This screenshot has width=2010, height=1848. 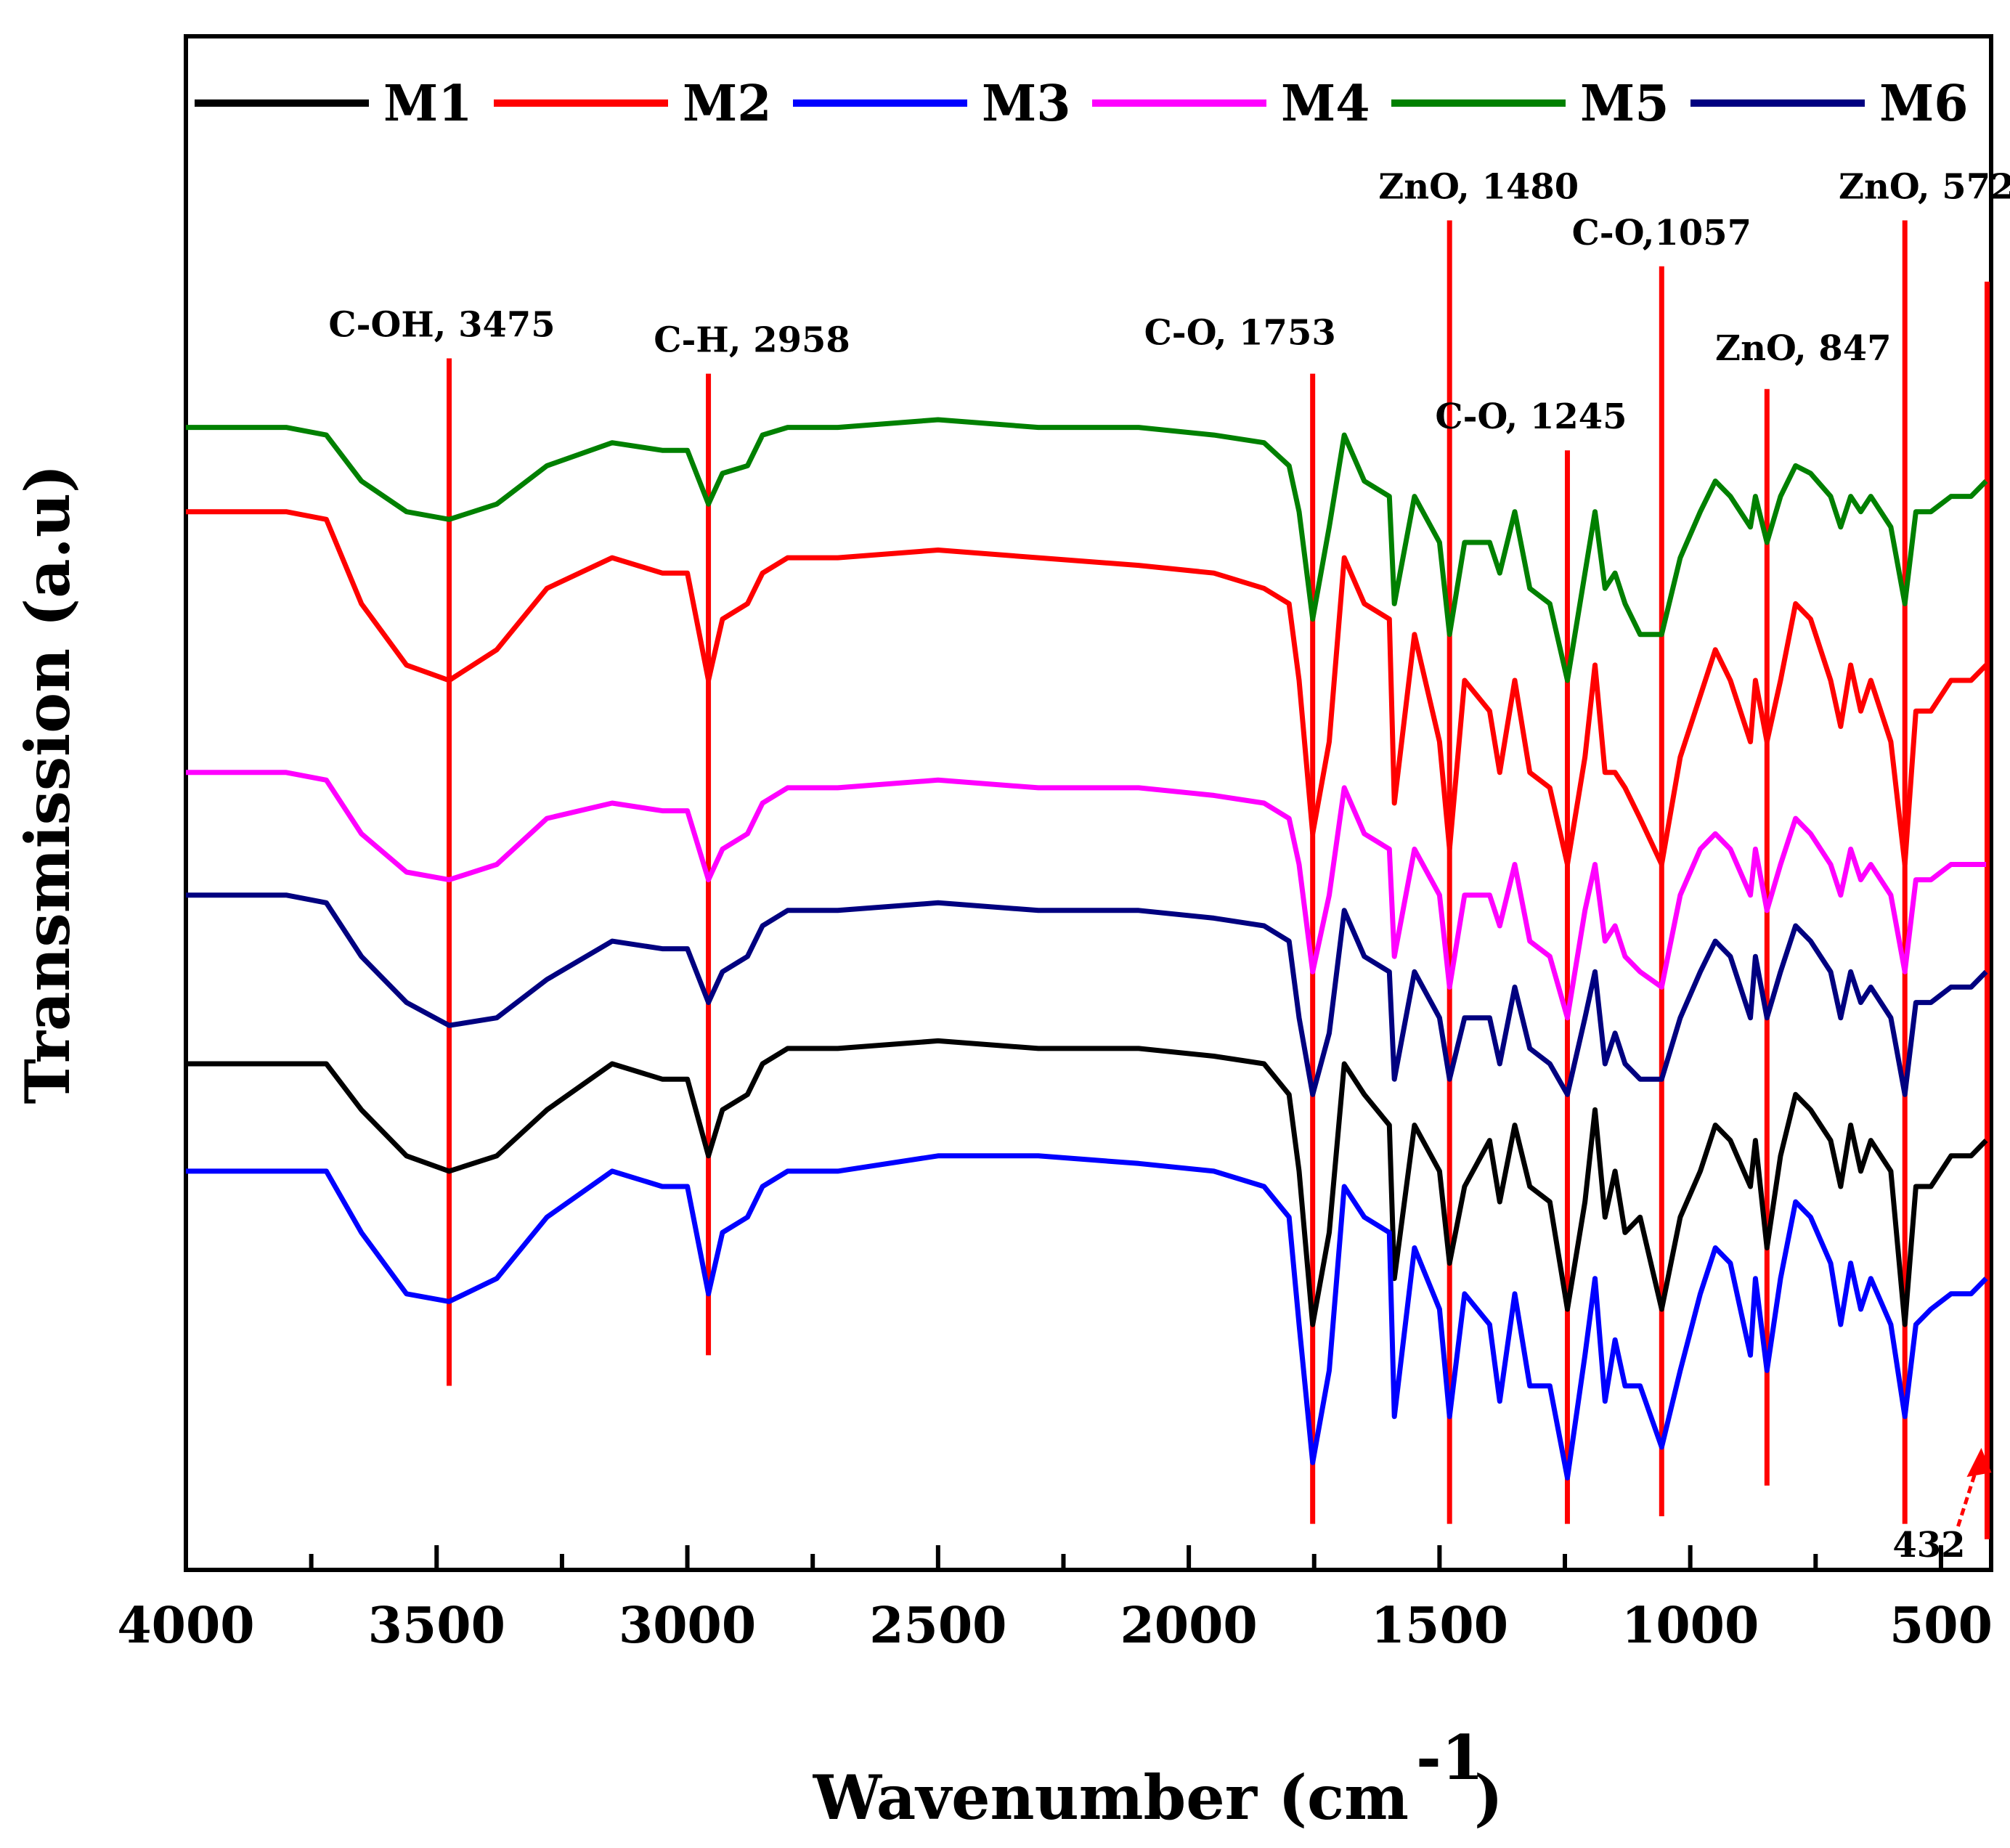 What do you see at coordinates (437, 1626) in the screenshot?
I see `x-tick-label: 3500` at bounding box center [437, 1626].